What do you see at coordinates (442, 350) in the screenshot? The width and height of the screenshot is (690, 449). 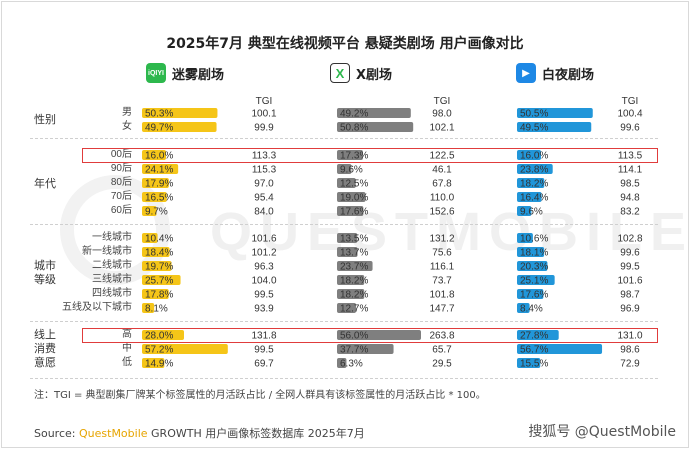 I see `tgi-value: 65.7` at bounding box center [442, 350].